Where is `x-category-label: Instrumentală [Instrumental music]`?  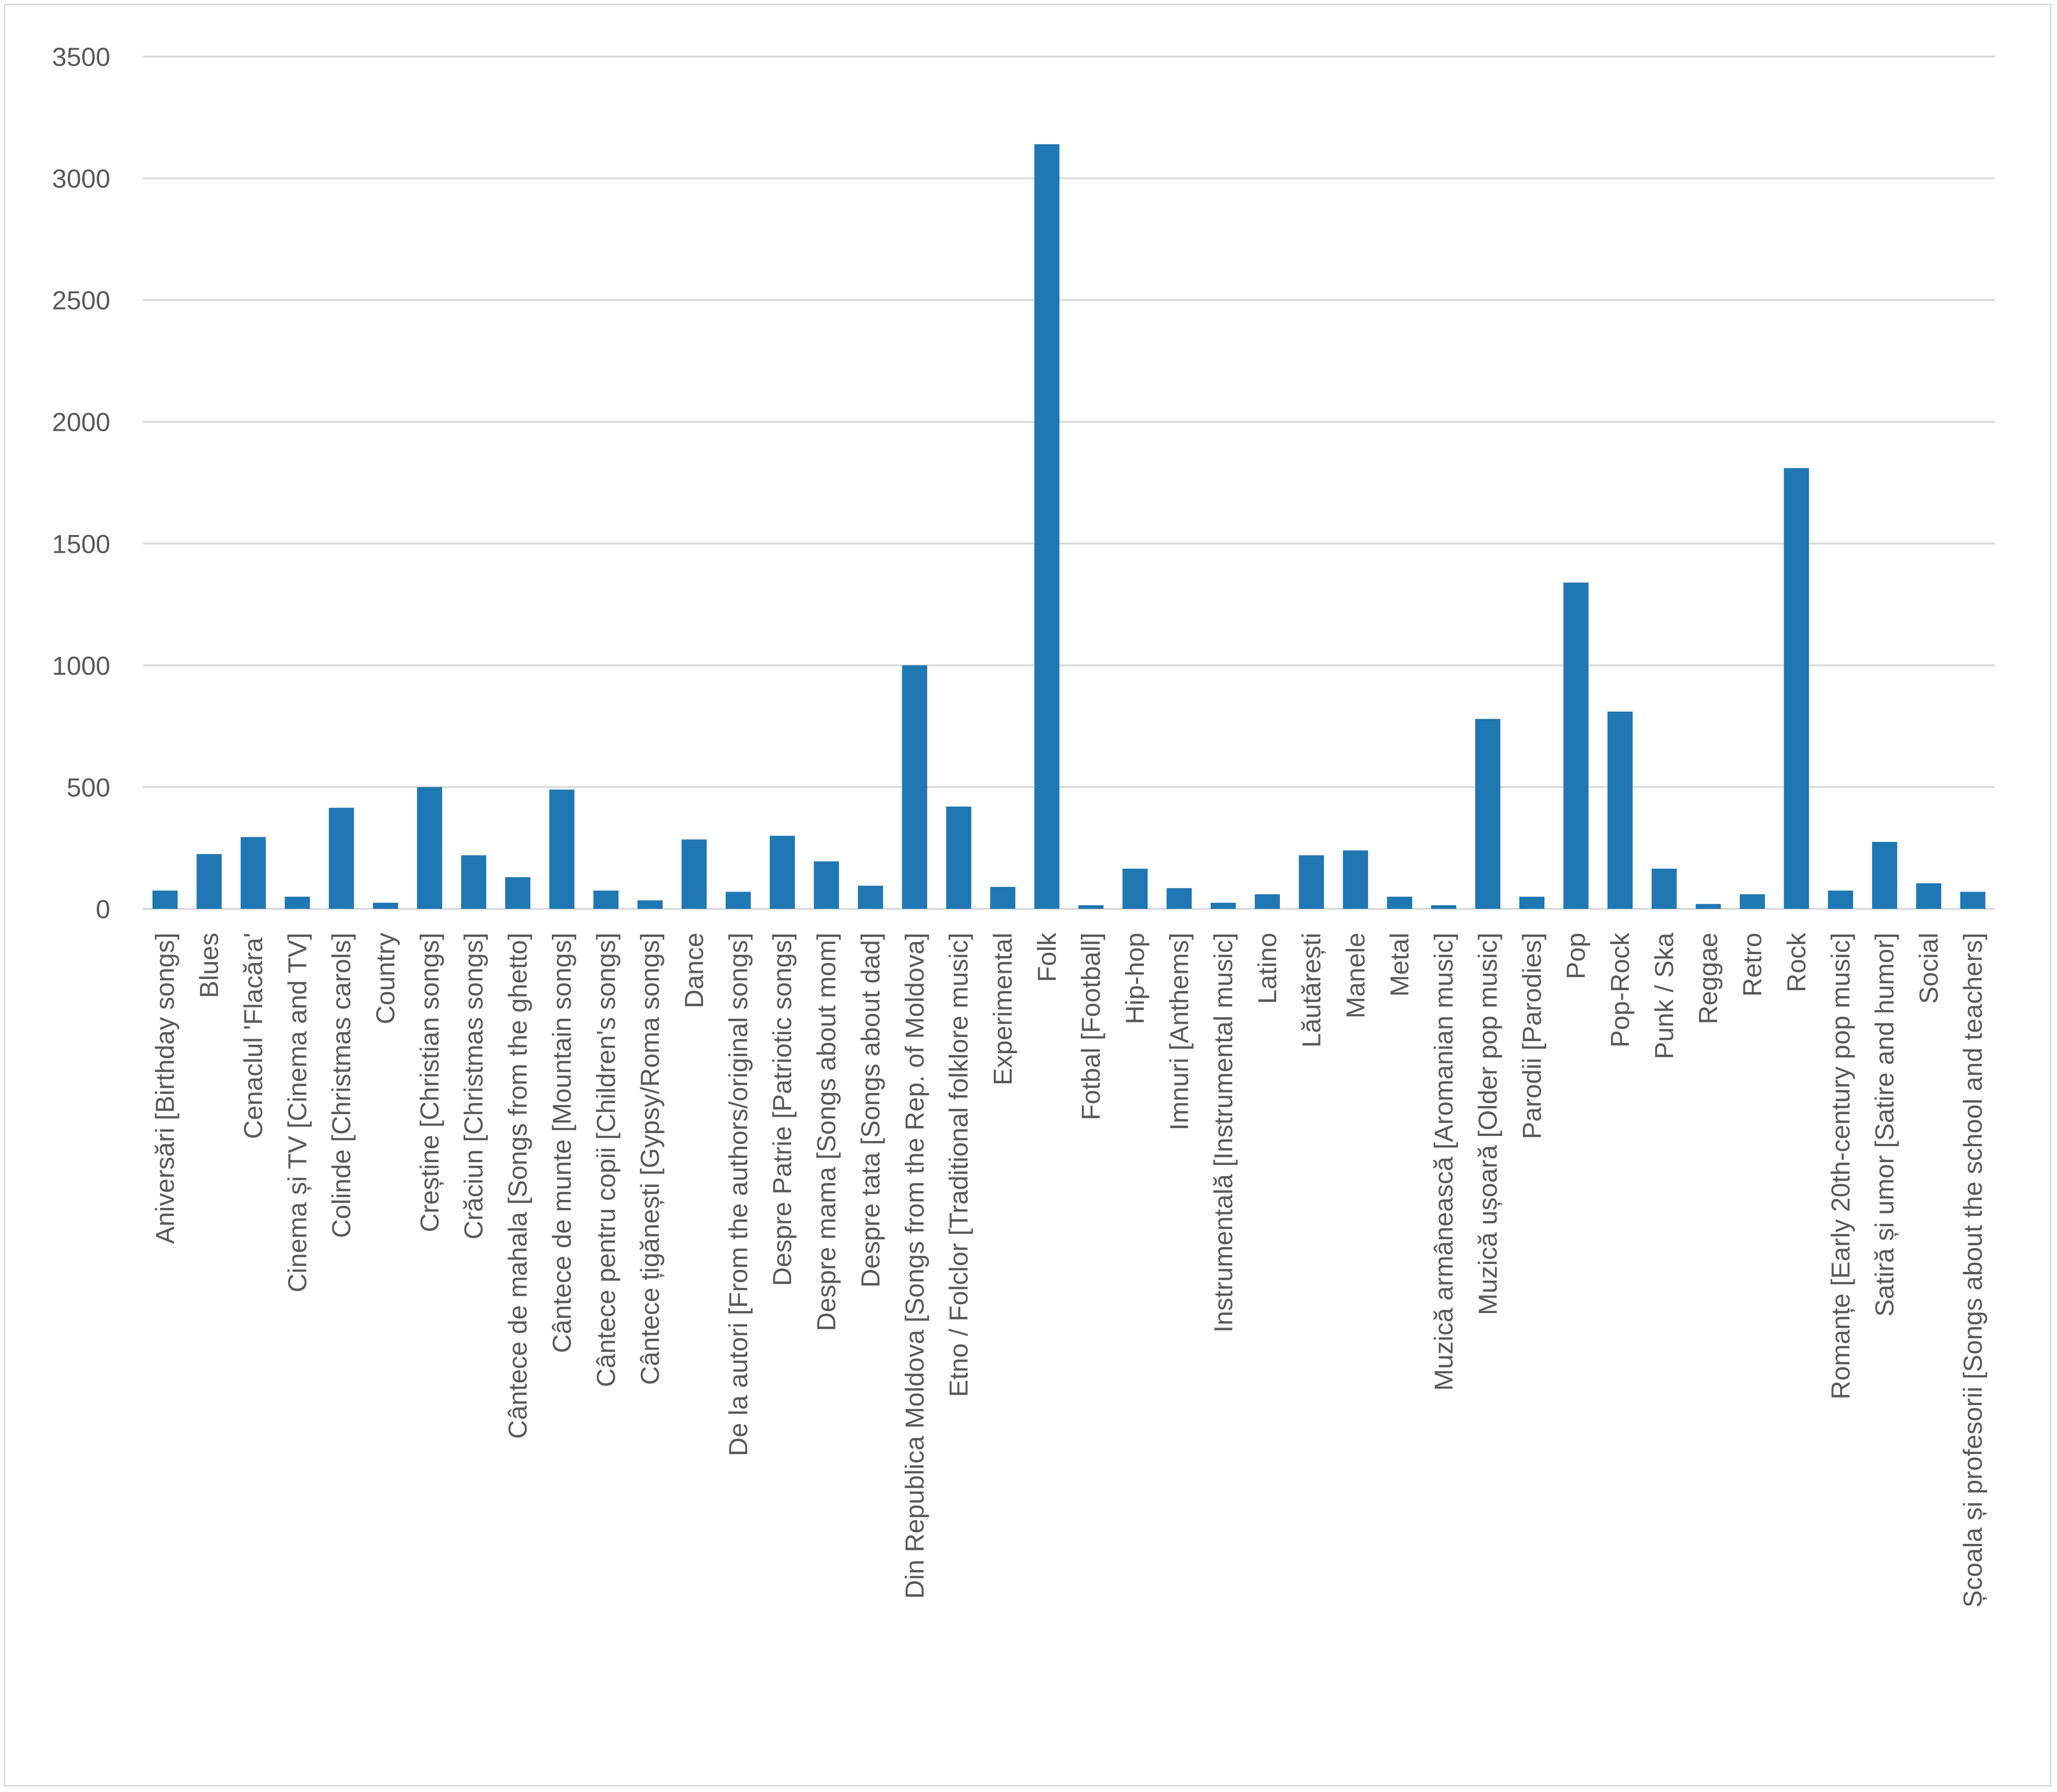
x-category-label: Instrumentală [Instrumental music] is located at coordinates (1223, 1133).